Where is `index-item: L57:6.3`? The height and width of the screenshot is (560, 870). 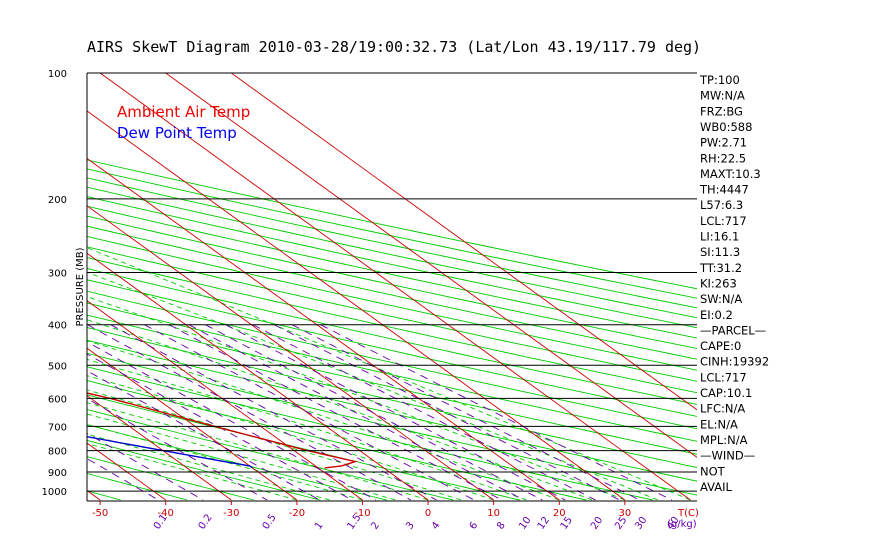
index-item: L57:6.3 is located at coordinates (721, 205).